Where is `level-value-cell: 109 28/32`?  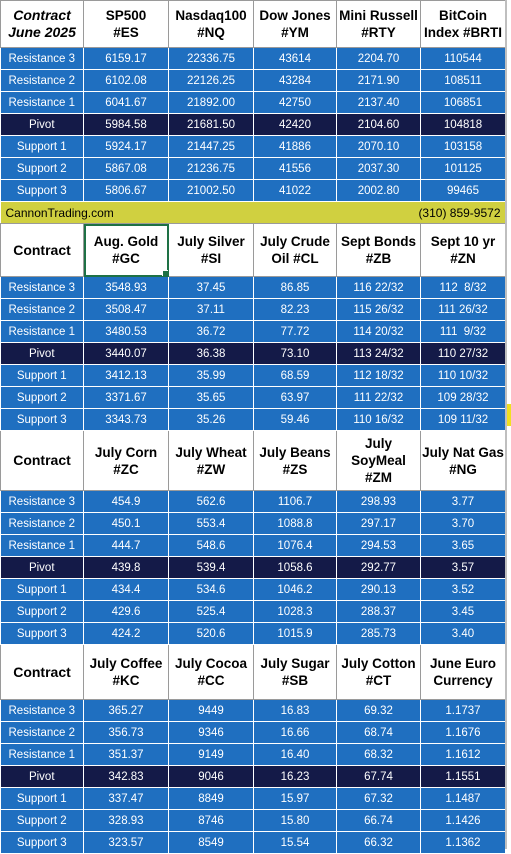 level-value-cell: 109 28/32 is located at coordinates (463, 397).